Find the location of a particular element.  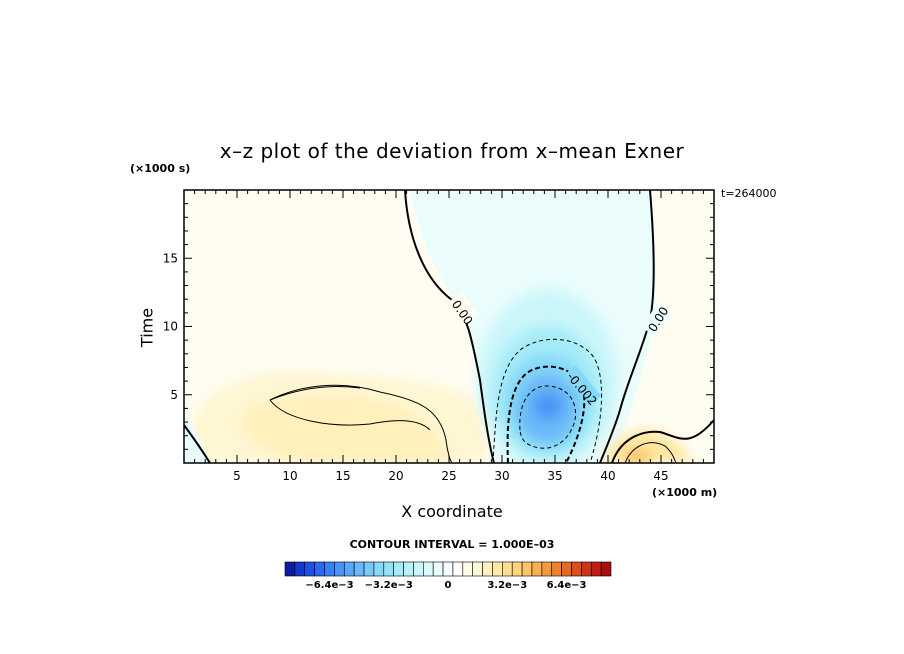

x-axis-unit: (×1000 m) is located at coordinates (685, 492).